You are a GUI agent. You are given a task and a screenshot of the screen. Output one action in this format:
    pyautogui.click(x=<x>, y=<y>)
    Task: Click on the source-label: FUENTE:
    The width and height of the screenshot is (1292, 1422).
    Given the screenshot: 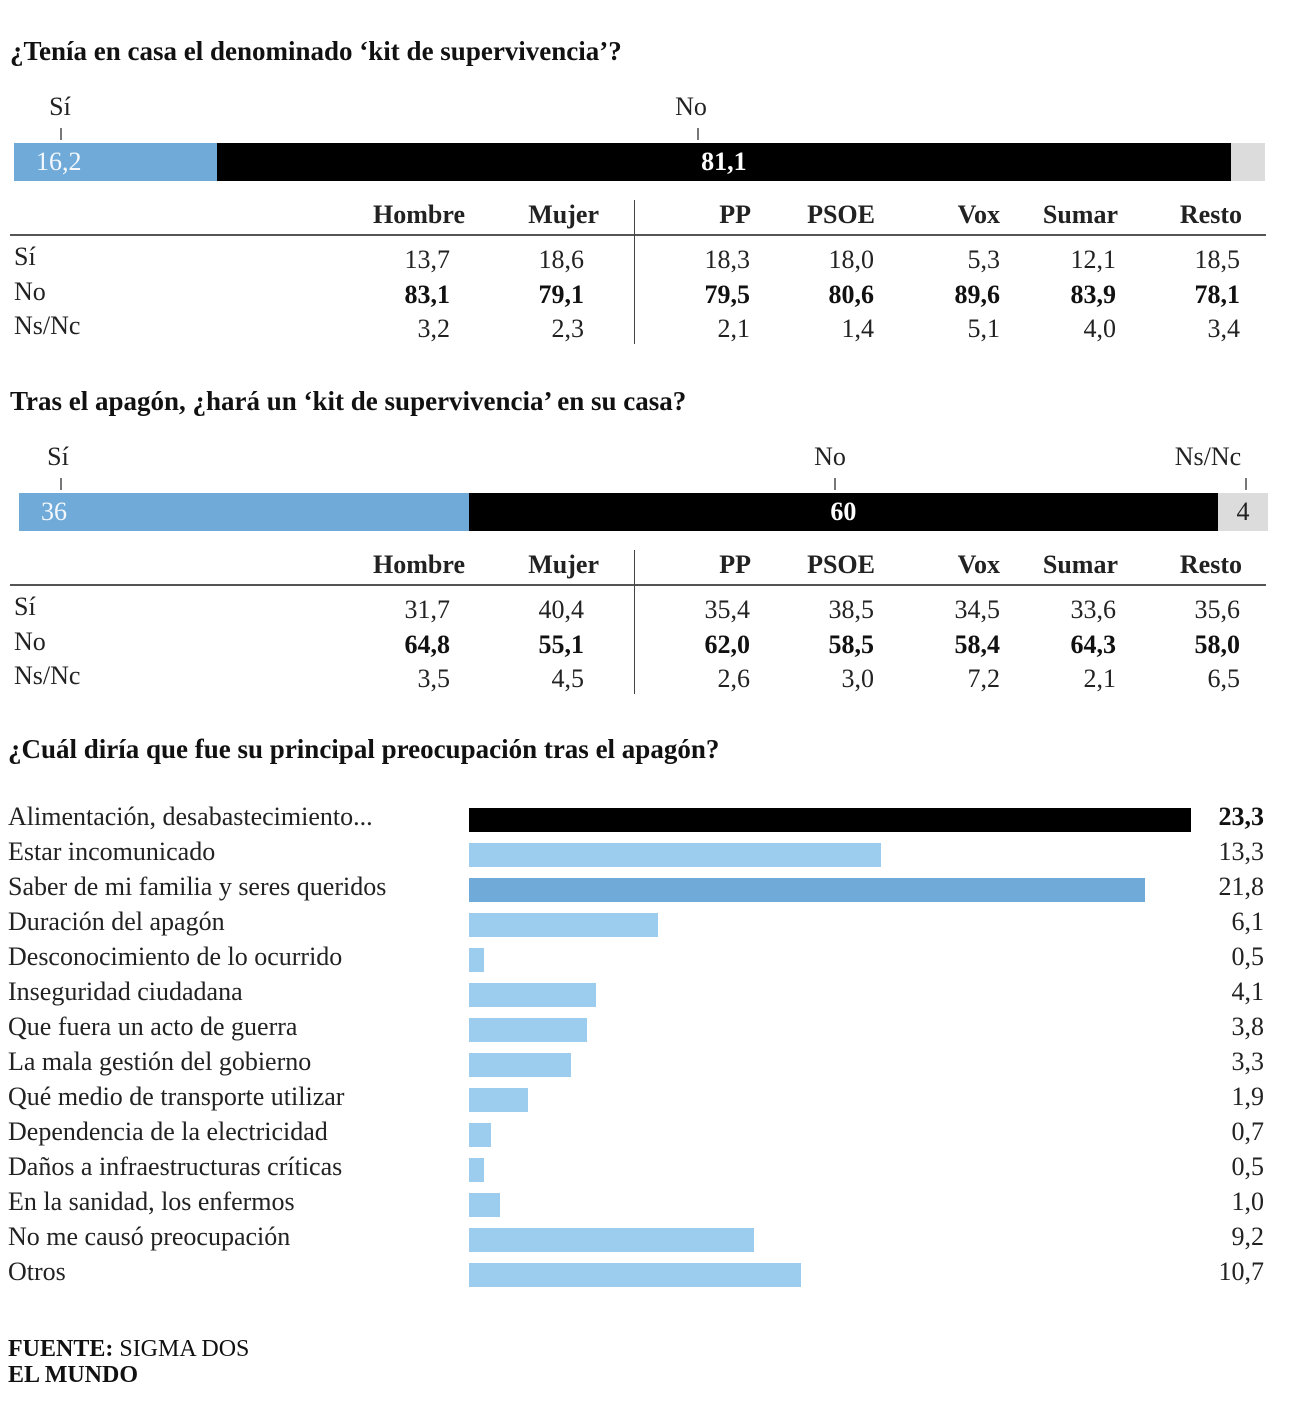 What is the action you would take?
    pyautogui.click(x=61, y=1349)
    